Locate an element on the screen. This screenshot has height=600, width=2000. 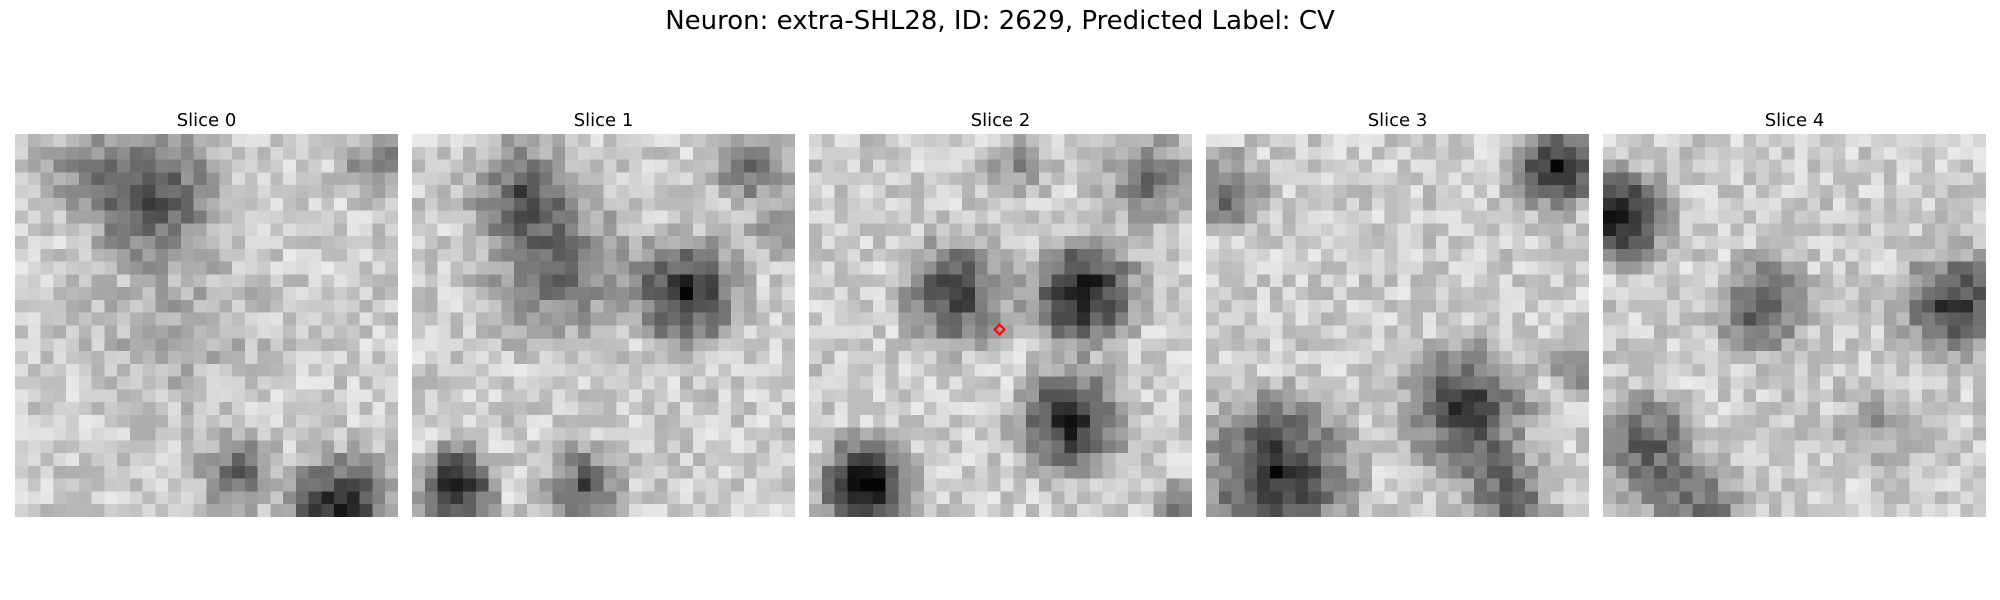
slice-panel-2: Slice 2 is located at coordinates (1000, 312).